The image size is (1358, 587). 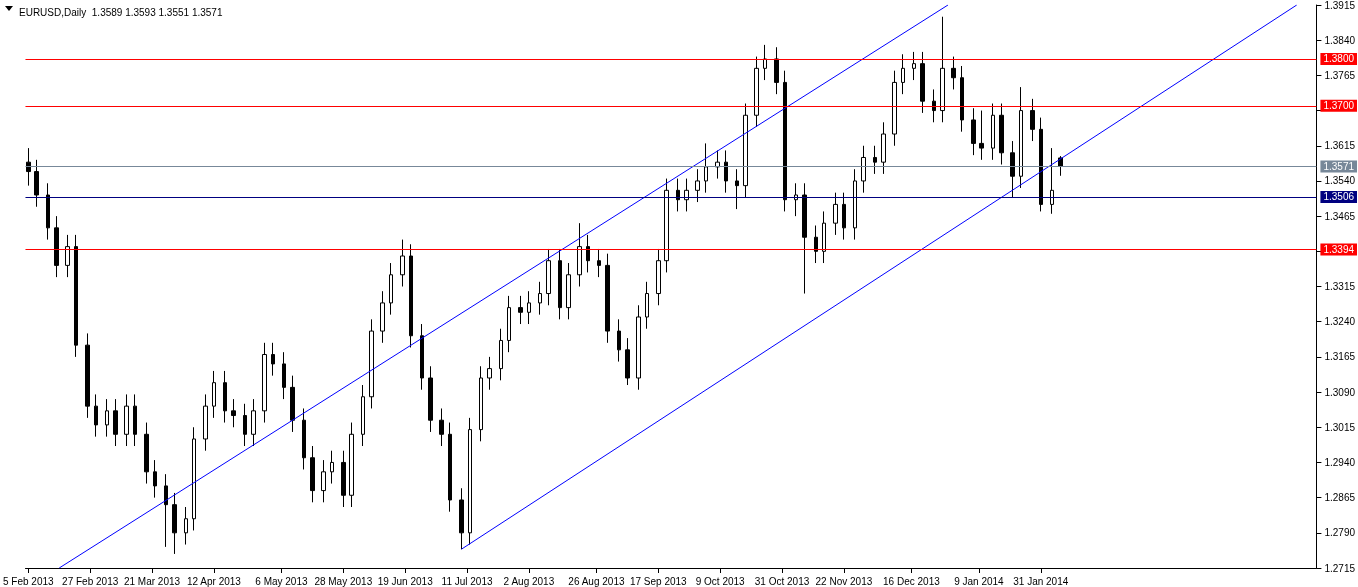 I want to click on y-tick-label: 1.2865, so click(x=1340, y=498).